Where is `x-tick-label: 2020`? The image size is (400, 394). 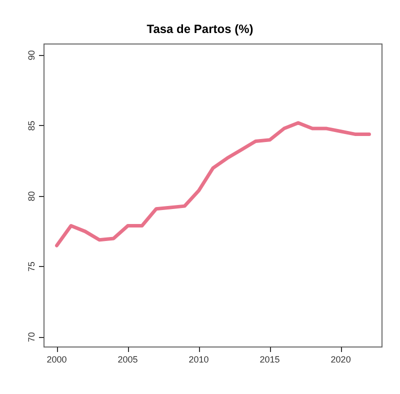 x-tick-label: 2020 is located at coordinates (340, 359).